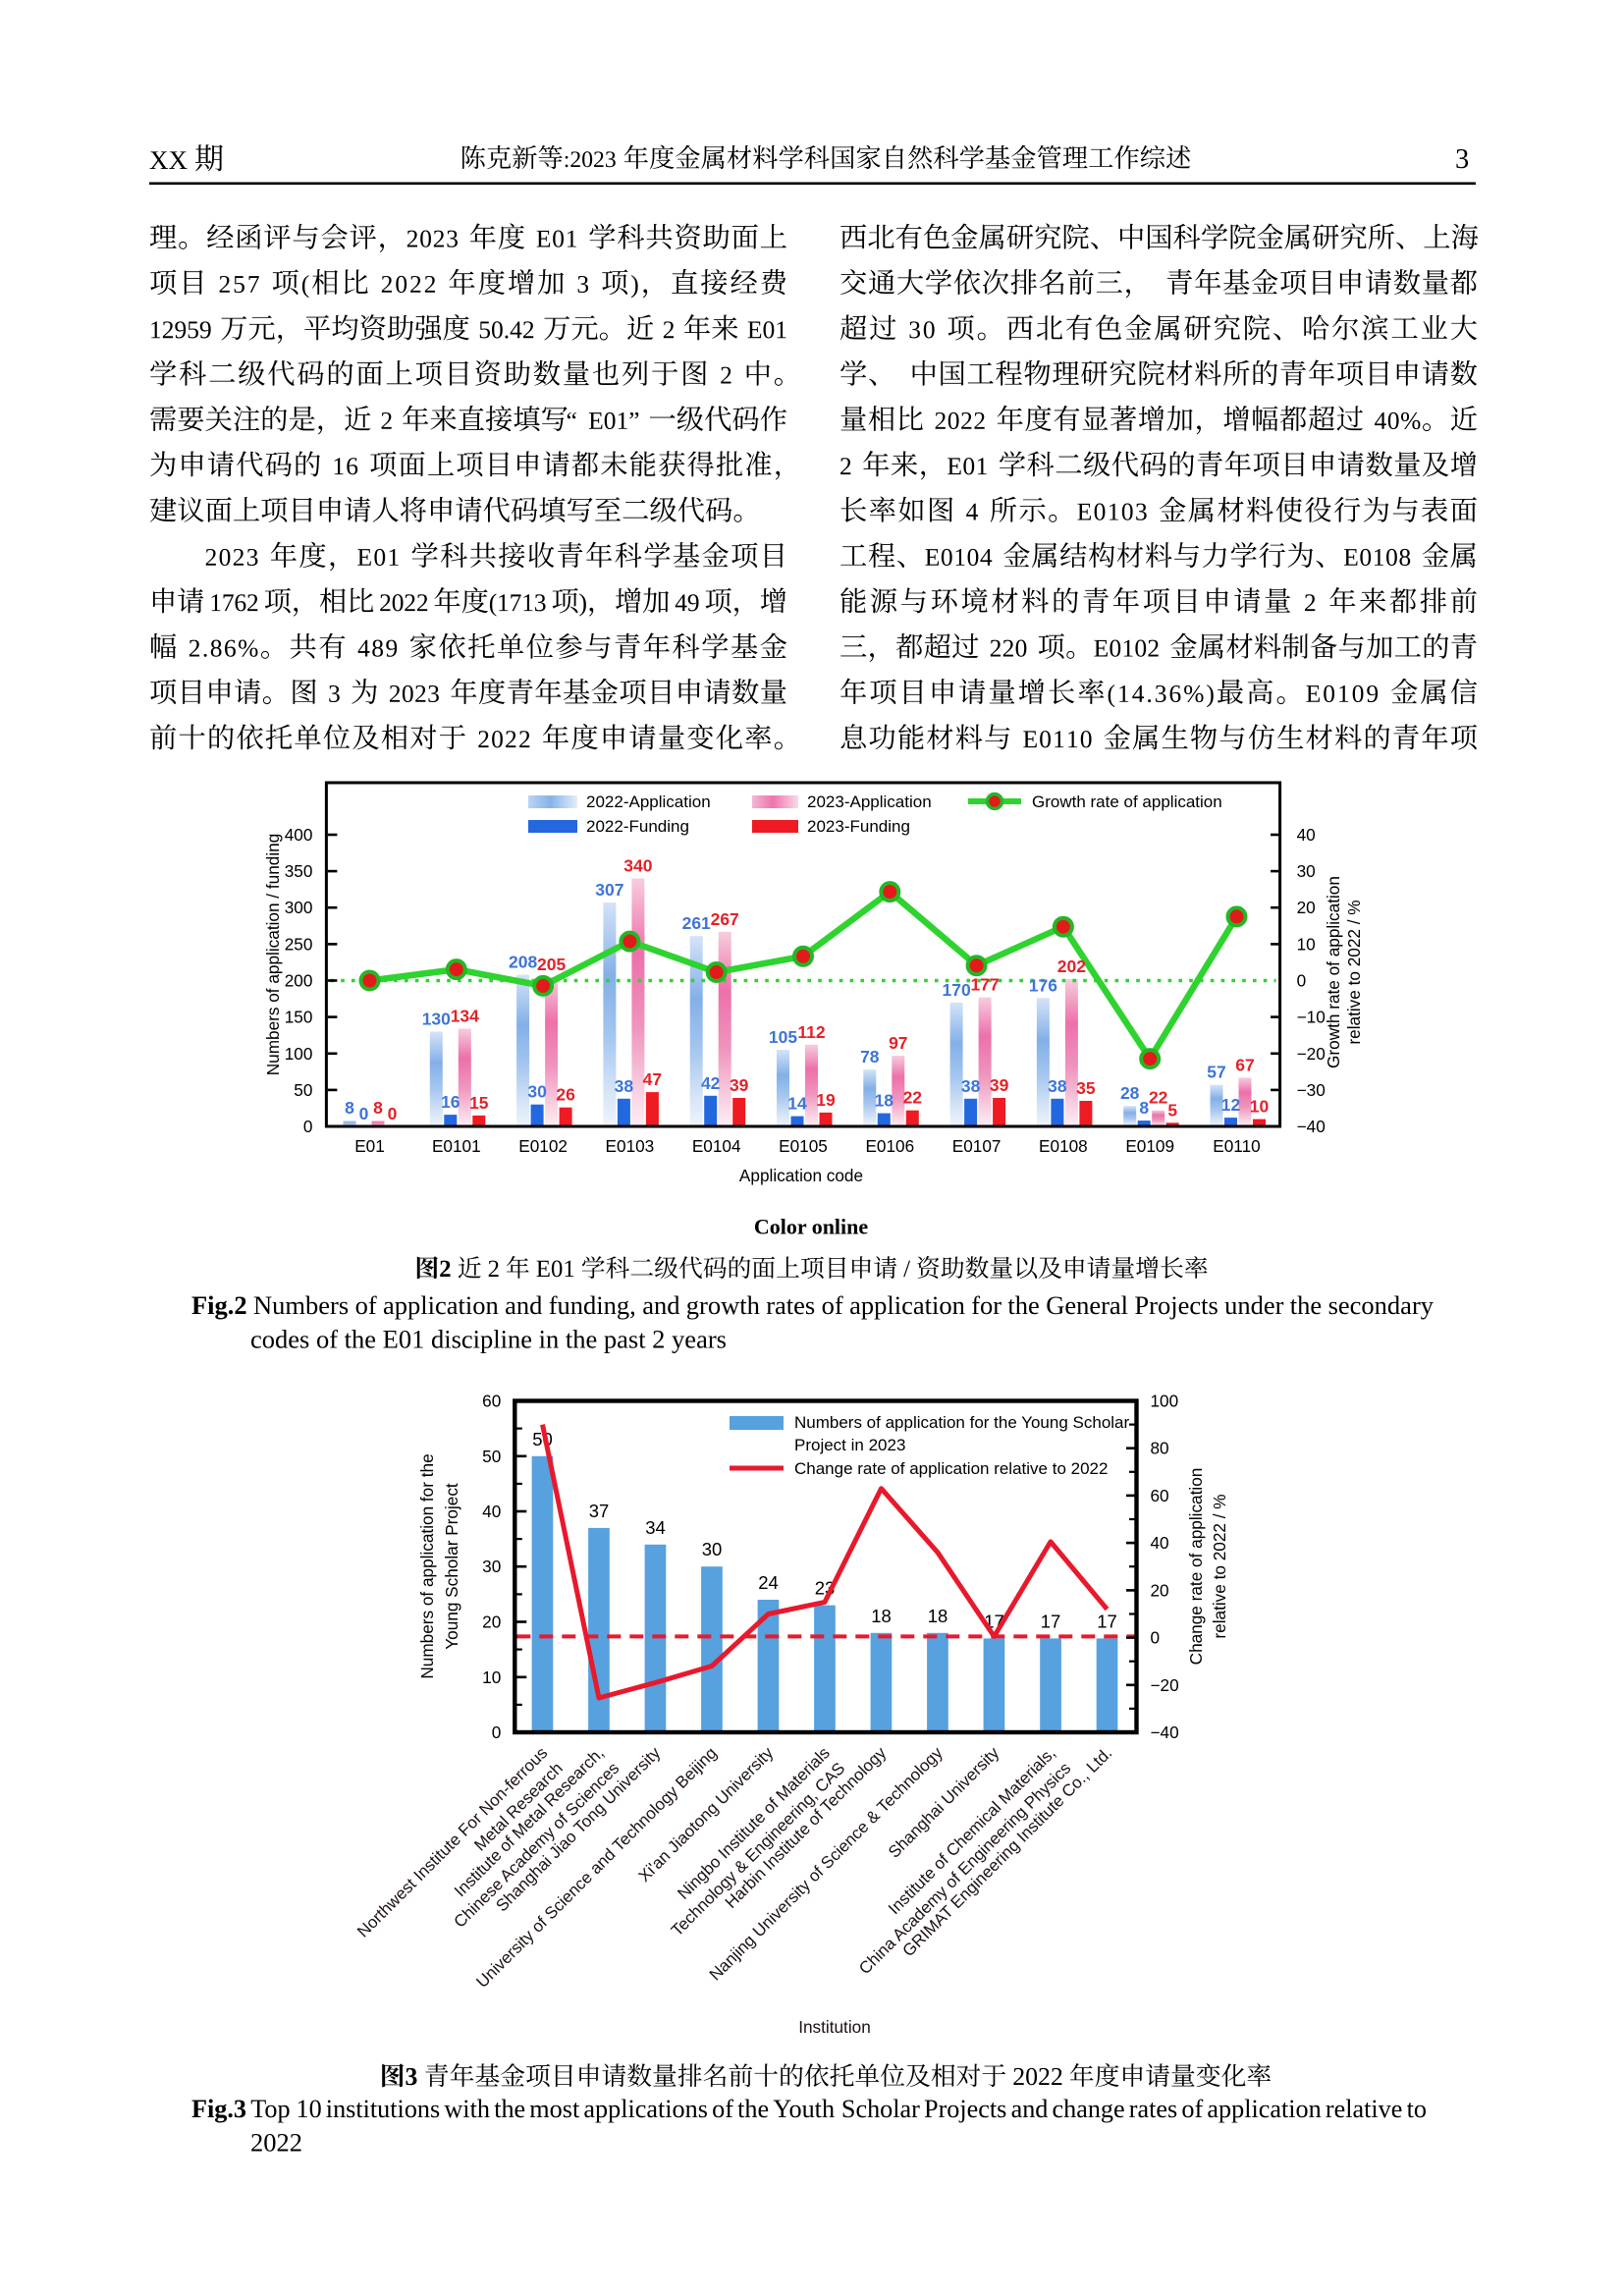 The image size is (1624, 2296). Describe the element at coordinates (436, 1019) in the screenshot. I see `svg-text: 130` at that location.